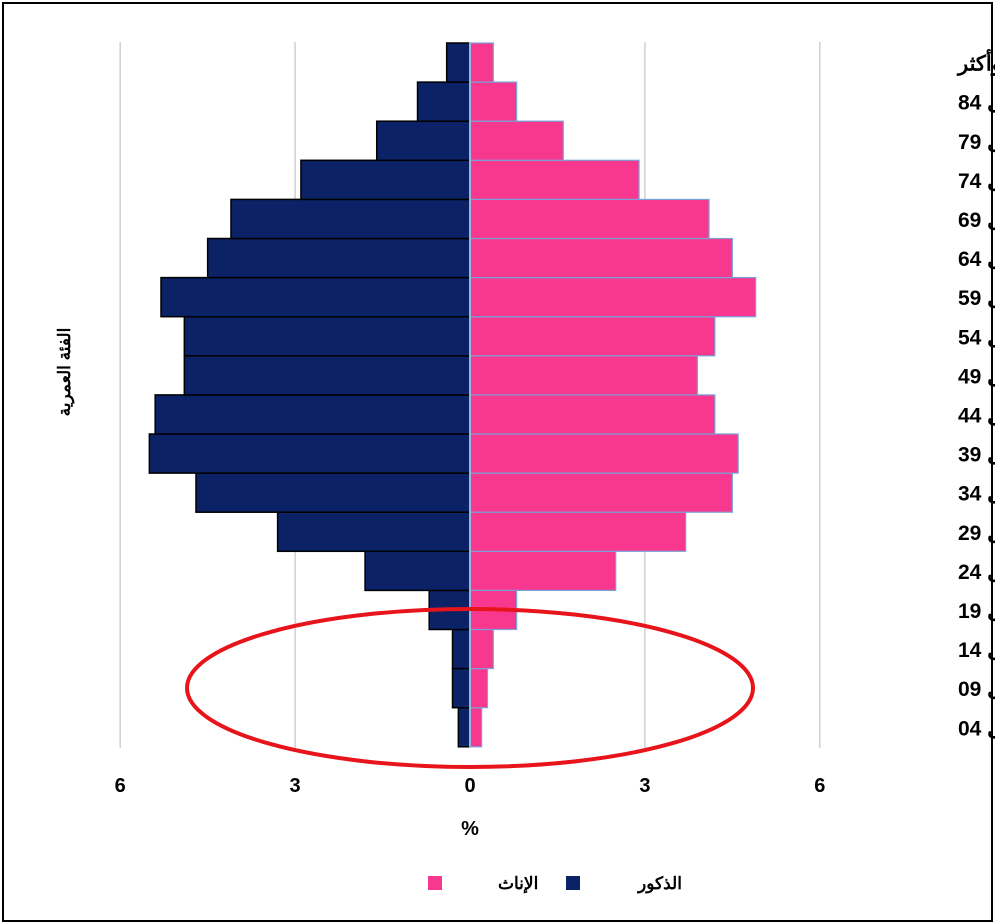 Image resolution: width=995 pixels, height=922 pixels. Describe the element at coordinates (976, 377) in the screenshot. I see `category-label: 45 إلى 49` at that location.